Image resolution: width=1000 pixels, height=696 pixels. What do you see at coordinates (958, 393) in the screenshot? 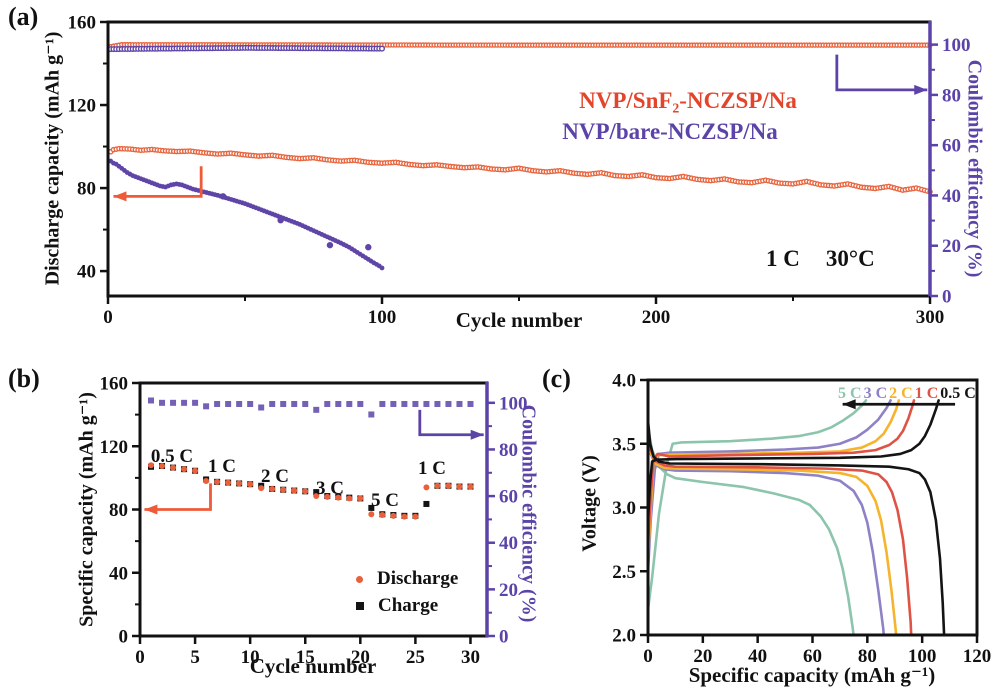
I see `c-rate-0p5c: 0.5 C` at bounding box center [958, 393].